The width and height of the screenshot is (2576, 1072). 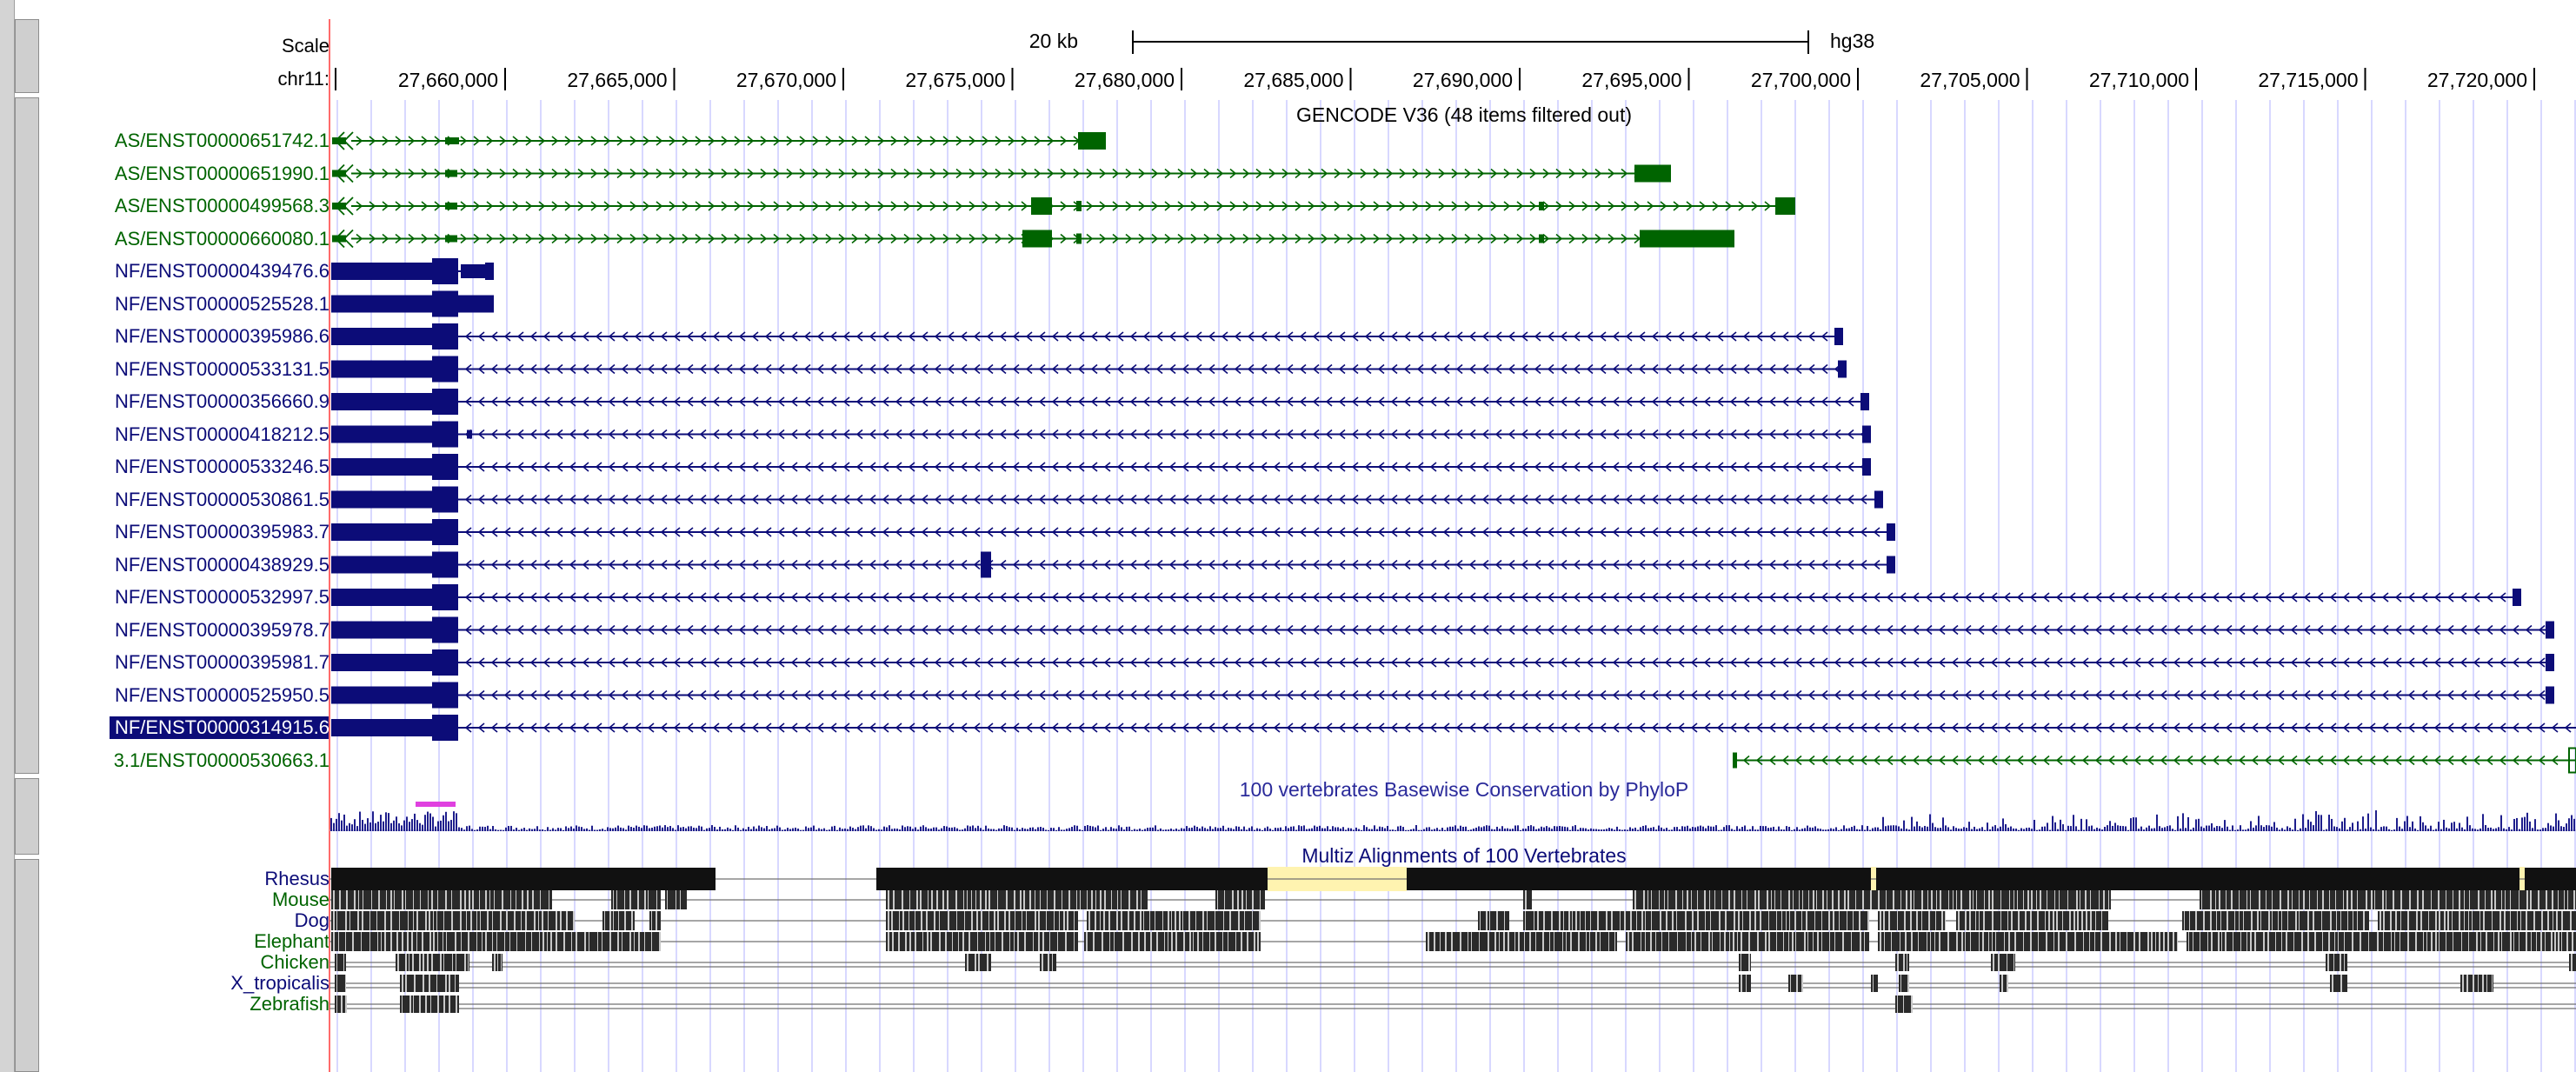 What do you see at coordinates (221, 760) in the screenshot?
I see `transcript-label: 3.1/ENST00000530663.1` at bounding box center [221, 760].